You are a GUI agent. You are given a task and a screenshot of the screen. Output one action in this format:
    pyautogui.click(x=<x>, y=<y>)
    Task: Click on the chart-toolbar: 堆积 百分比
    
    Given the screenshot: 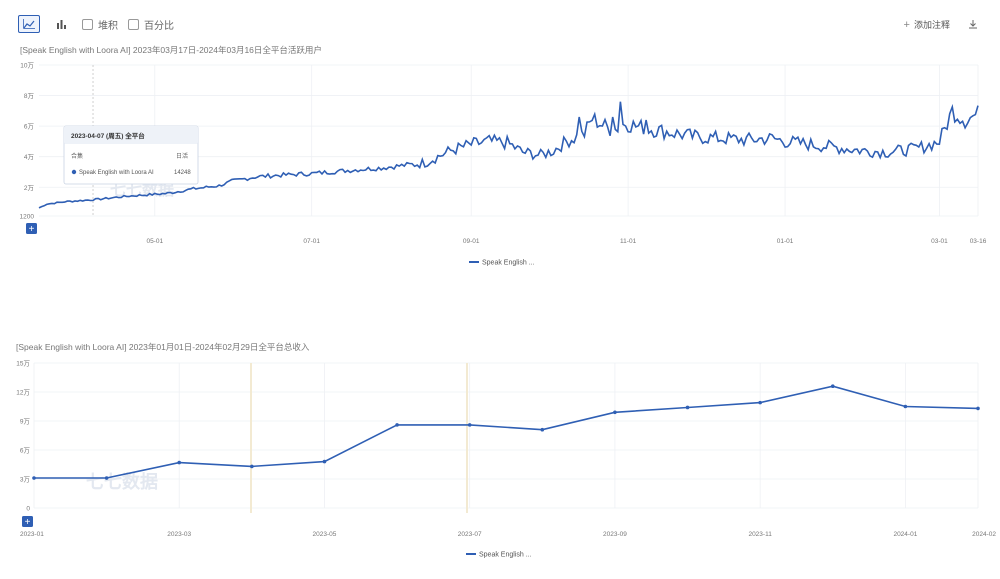 What is the action you would take?
    pyautogui.click(x=96, y=24)
    